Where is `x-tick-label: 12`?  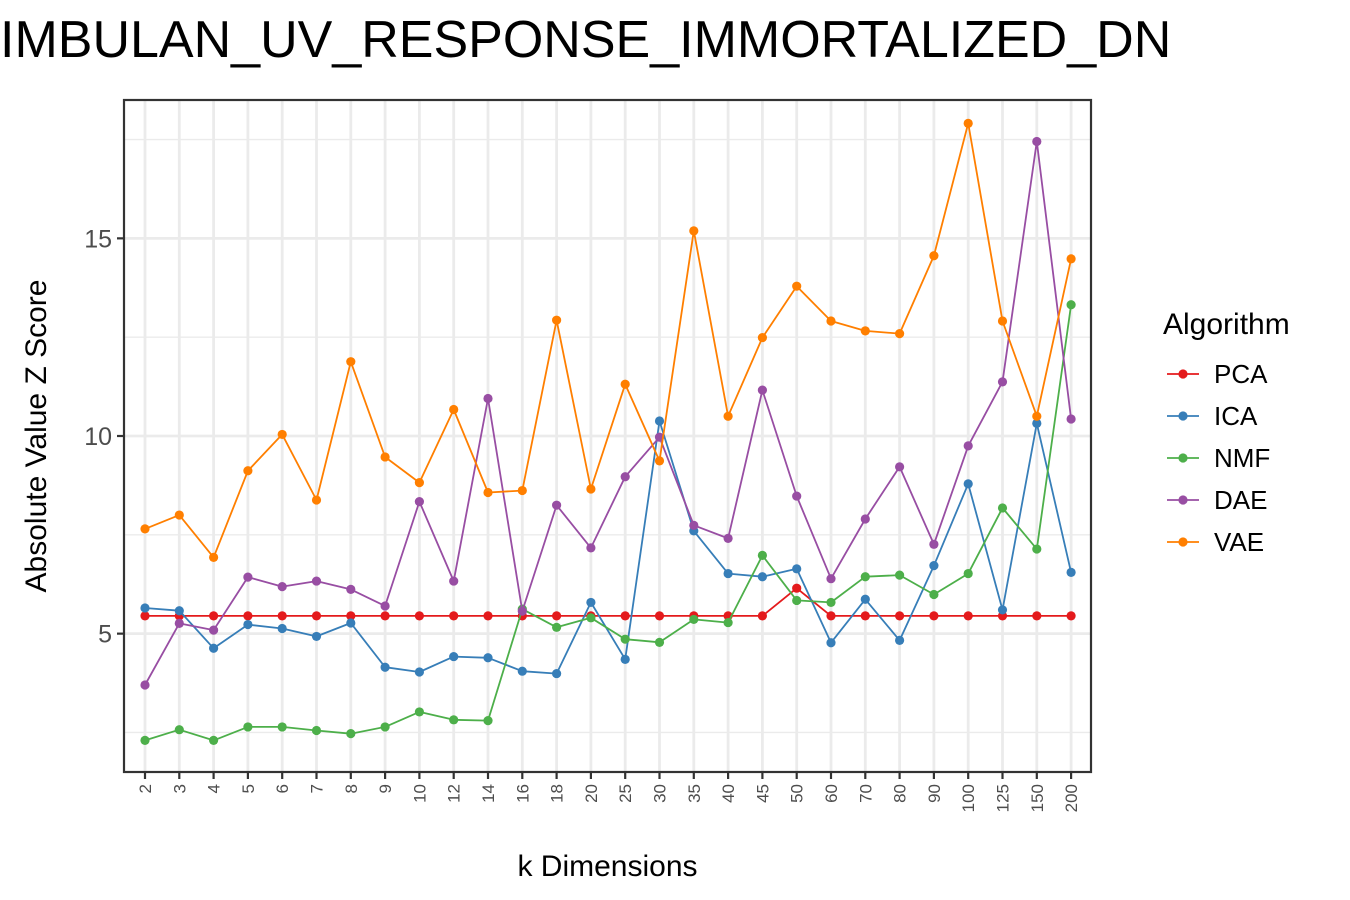 x-tick-label: 12 is located at coordinates (454, 793).